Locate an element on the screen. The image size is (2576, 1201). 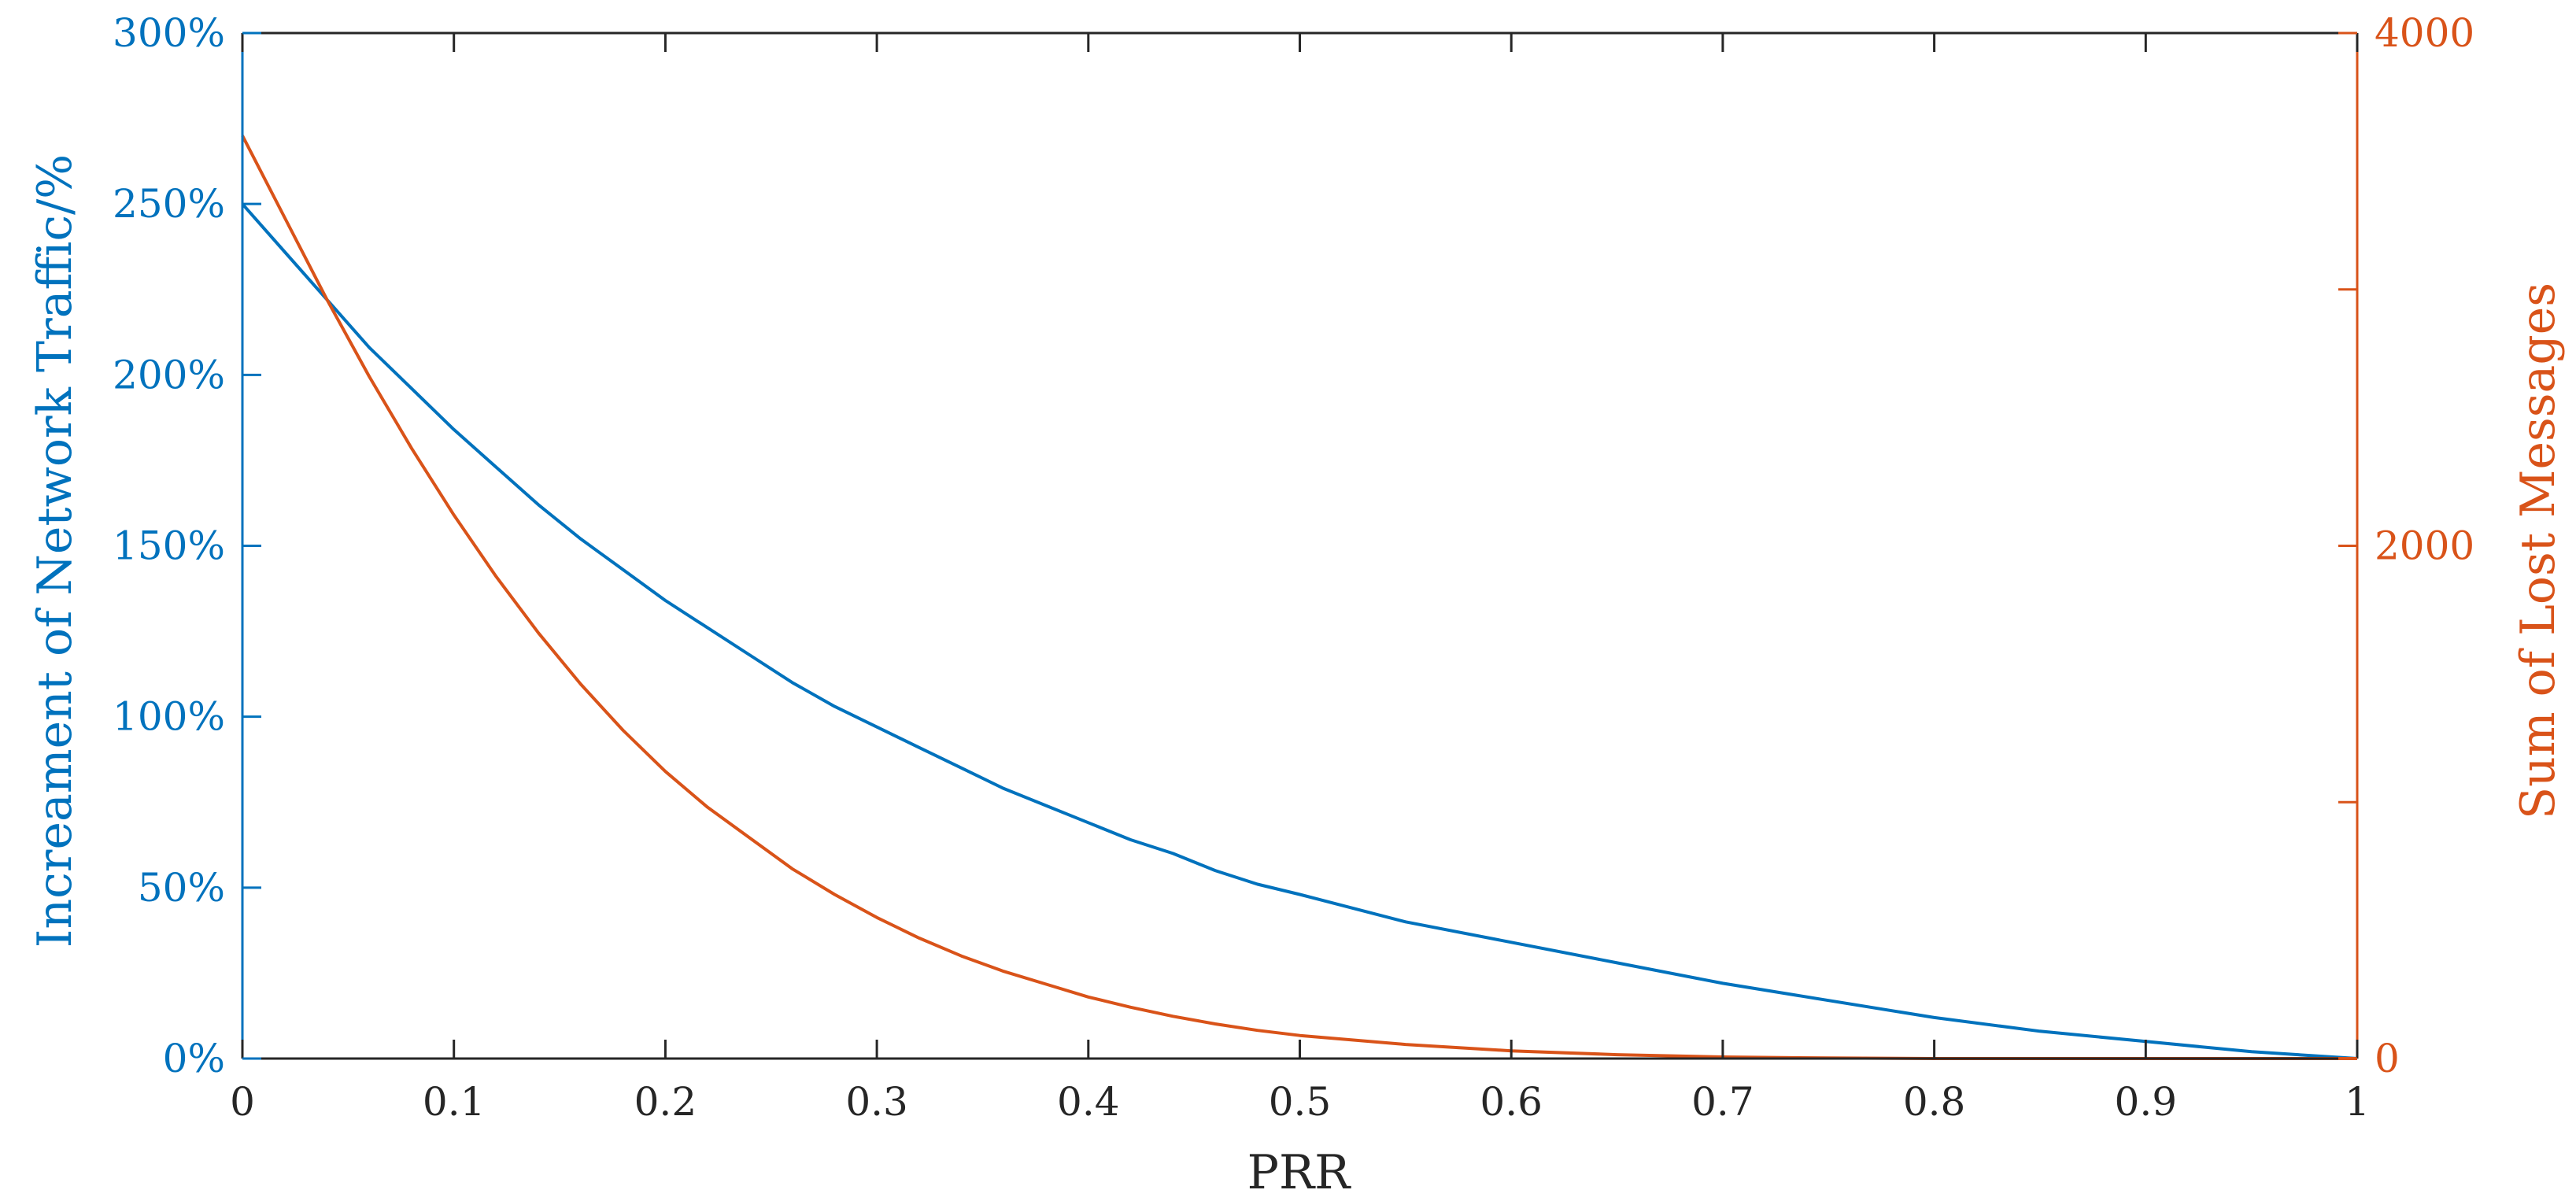
left-tick-label: 300% is located at coordinates (169, 33).